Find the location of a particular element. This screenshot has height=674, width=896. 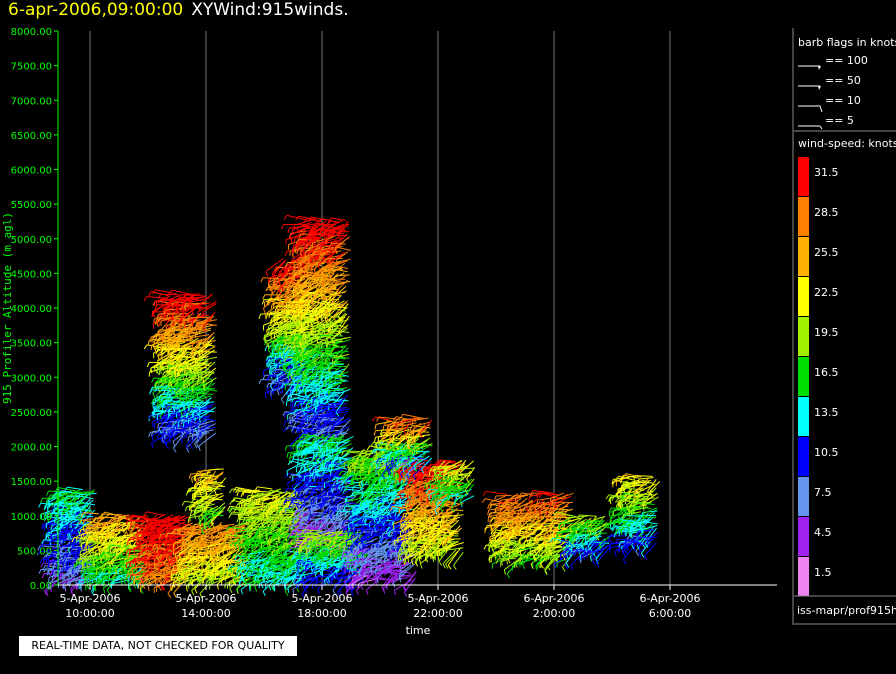

title-datetime: 6-apr-2006,09:00:00 is located at coordinates (96, 10).